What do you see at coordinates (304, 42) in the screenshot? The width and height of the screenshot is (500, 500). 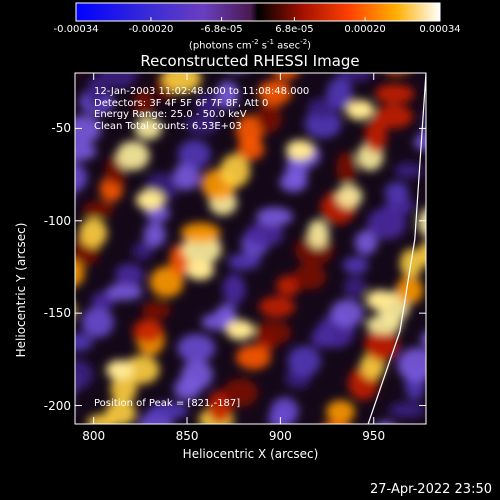 I see `colorbar-units-part: -2` at bounding box center [304, 42].